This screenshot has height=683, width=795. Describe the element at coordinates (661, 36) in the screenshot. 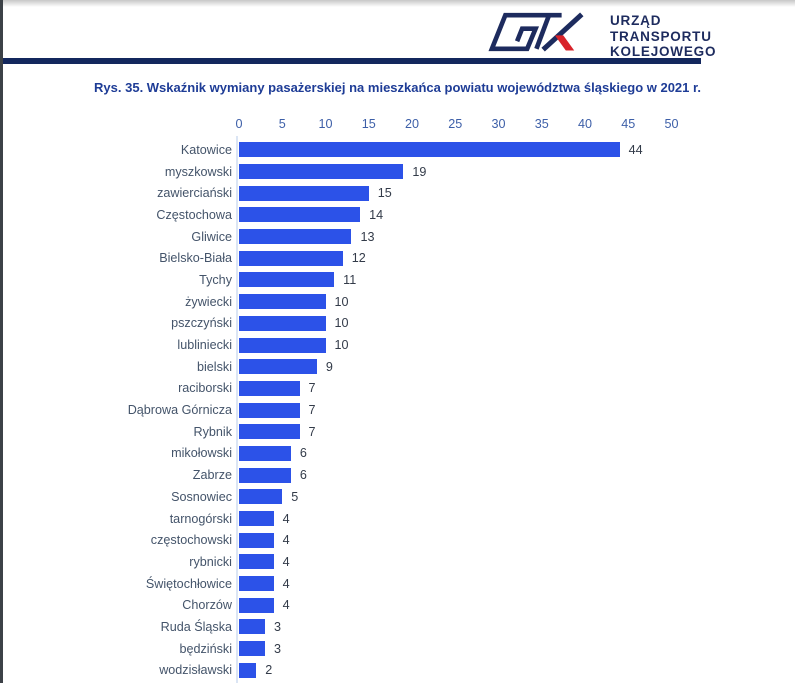

I see `logo-line-2: TRANSPORTU` at that location.